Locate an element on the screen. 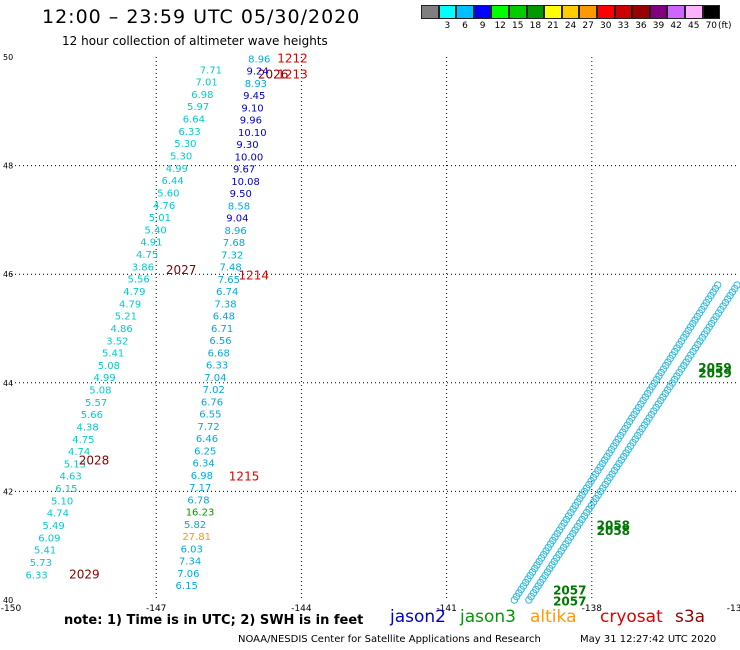 This screenshot has width=740, height=650. color-scale-unit: (ft) is located at coordinates (725, 26).